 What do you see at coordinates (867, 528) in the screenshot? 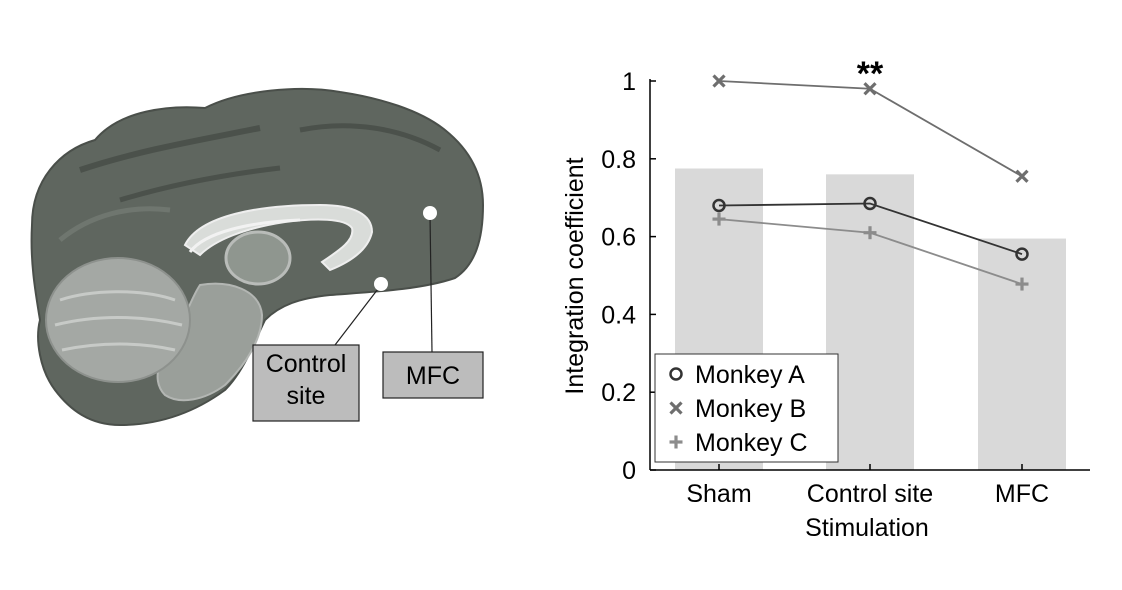
I see `x-axis-label: Stimulation` at bounding box center [867, 528].